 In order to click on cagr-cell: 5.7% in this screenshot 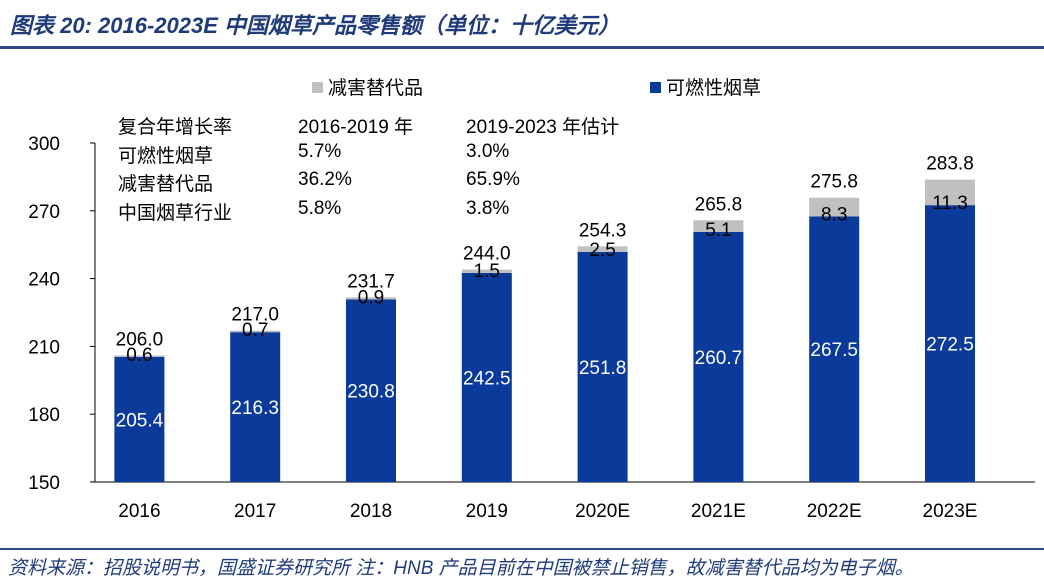, I will do `click(320, 151)`.